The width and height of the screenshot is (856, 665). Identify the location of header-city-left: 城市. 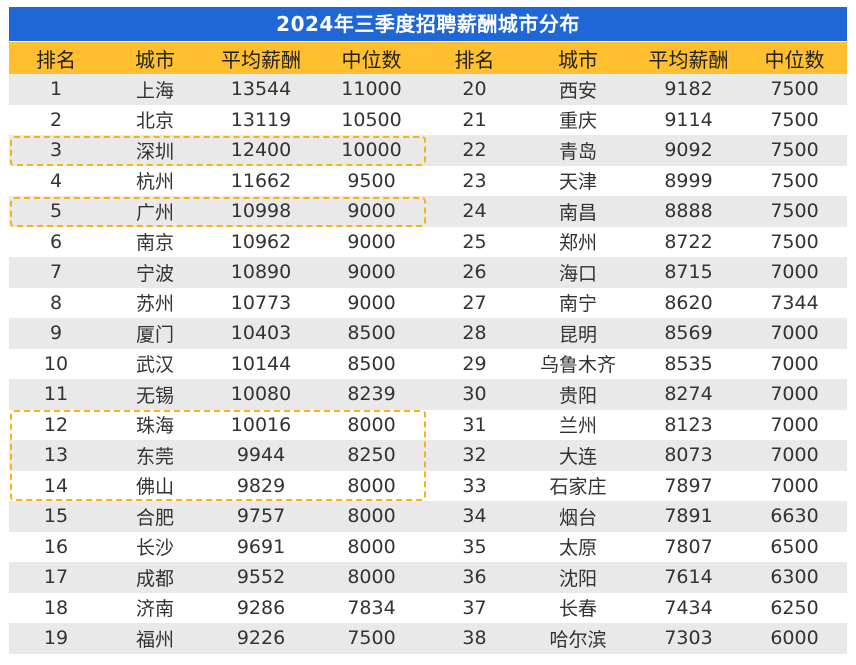
(155, 58).